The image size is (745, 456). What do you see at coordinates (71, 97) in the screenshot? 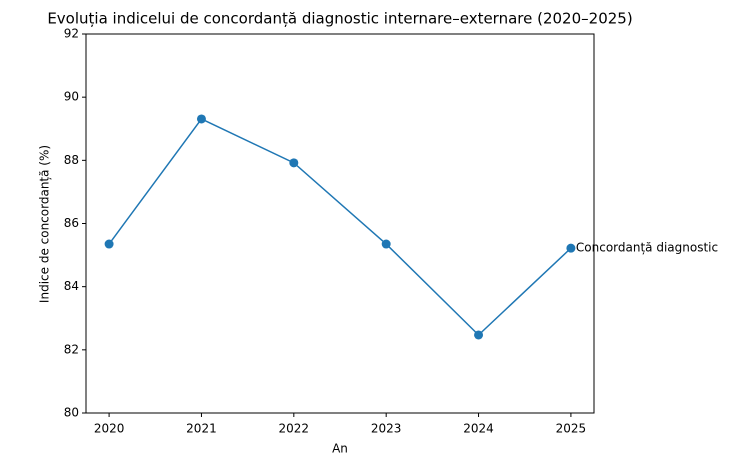
I see `y-tick-label: 90` at bounding box center [71, 97].